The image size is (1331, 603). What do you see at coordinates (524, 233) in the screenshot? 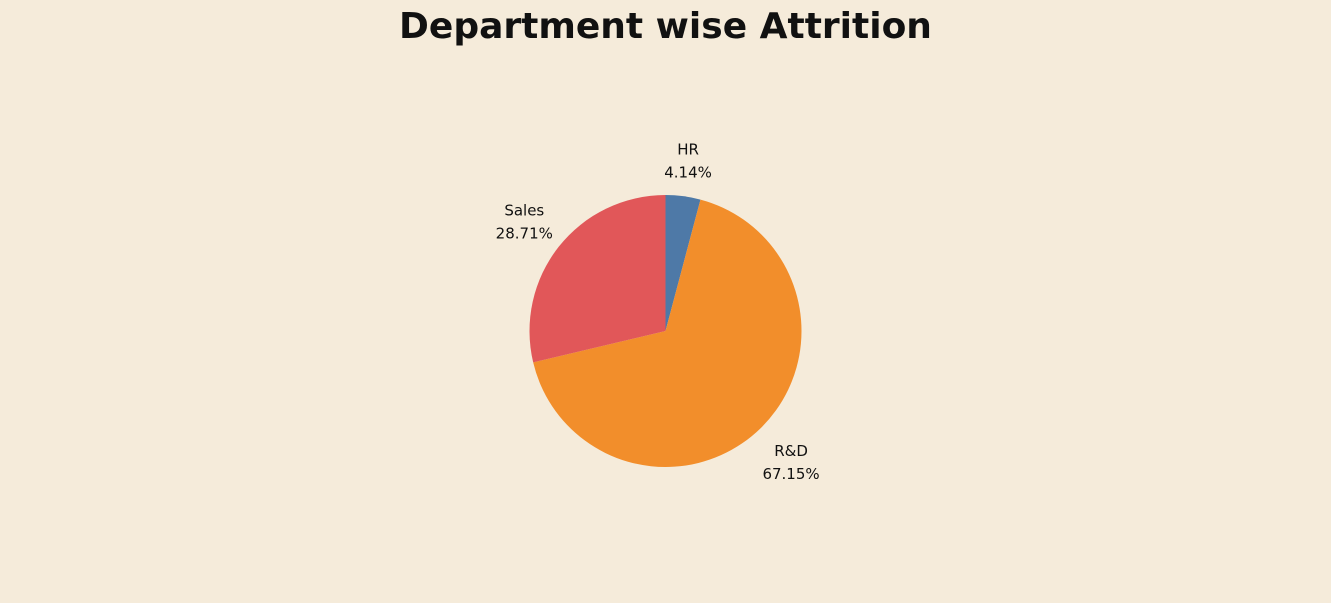
I see `slice-value-sales: 28.71%` at bounding box center [524, 233].